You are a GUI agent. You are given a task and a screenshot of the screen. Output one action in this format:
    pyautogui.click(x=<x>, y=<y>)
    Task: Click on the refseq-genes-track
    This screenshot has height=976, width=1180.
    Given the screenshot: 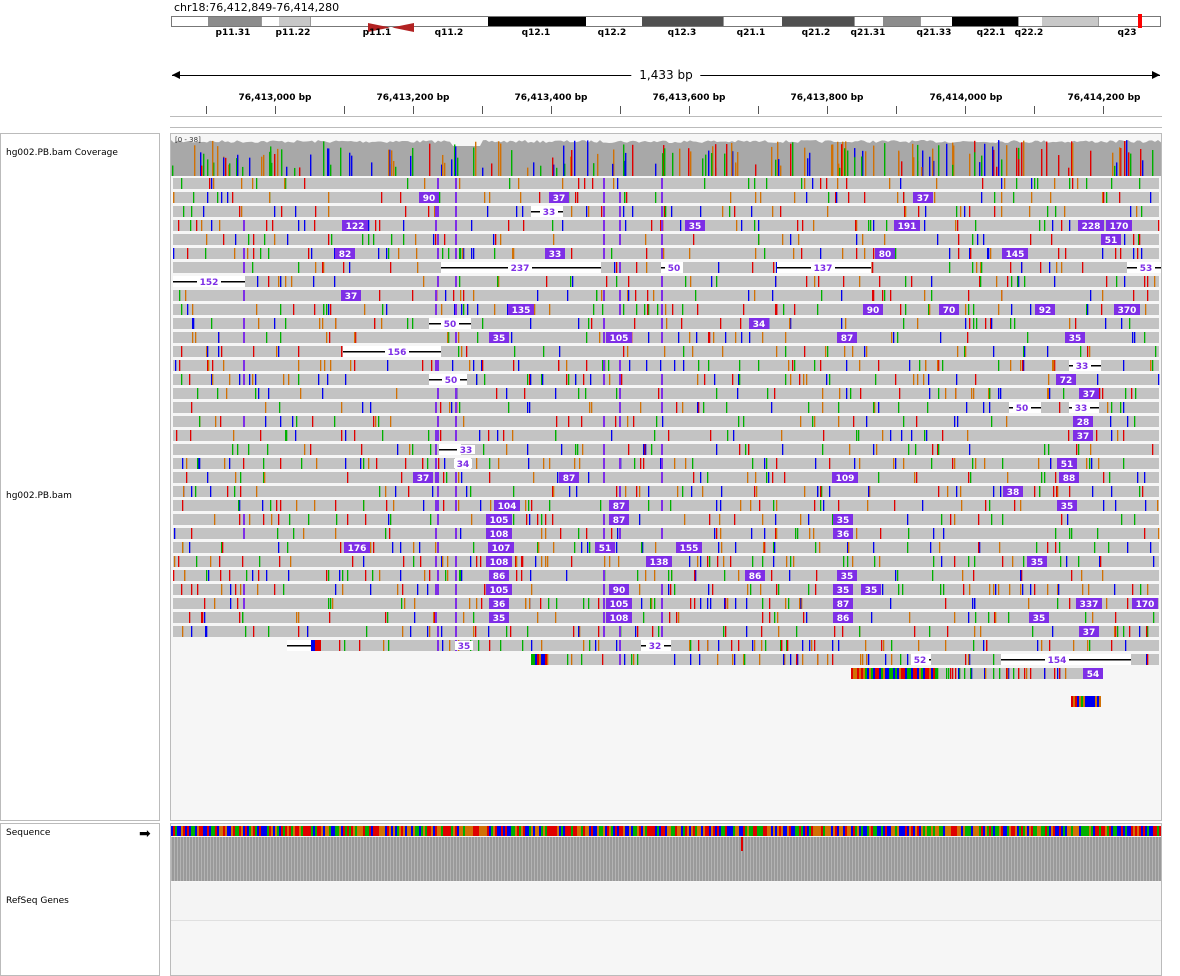 What is the action you would take?
    pyautogui.click(x=666, y=901)
    